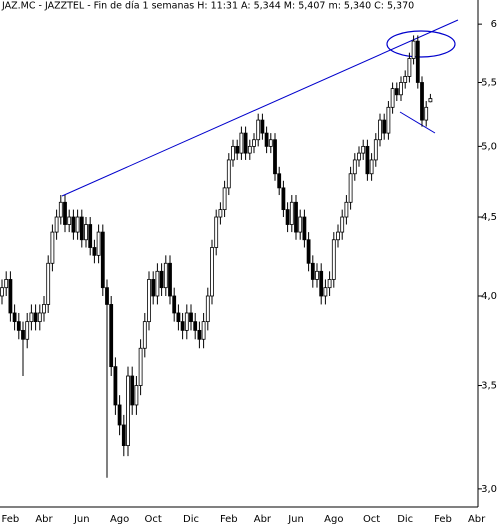 This screenshot has width=498, height=527. Describe the element at coordinates (494, 24) in the screenshot. I see `y-tick-label: 6` at that location.